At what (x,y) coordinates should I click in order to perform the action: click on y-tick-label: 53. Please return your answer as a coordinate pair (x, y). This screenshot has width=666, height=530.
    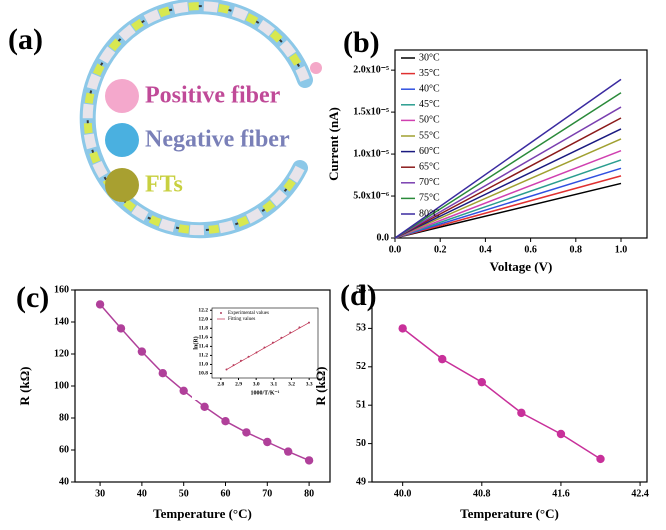
    Looking at the image, I should click on (361, 328).